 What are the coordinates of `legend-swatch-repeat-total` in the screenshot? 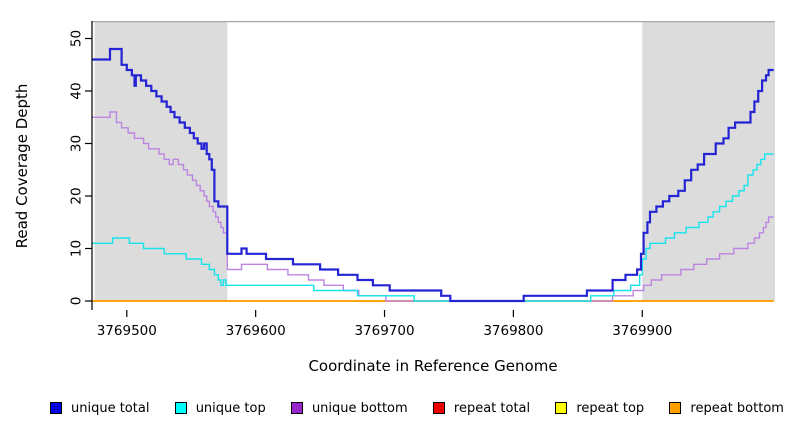 It's located at (438, 408).